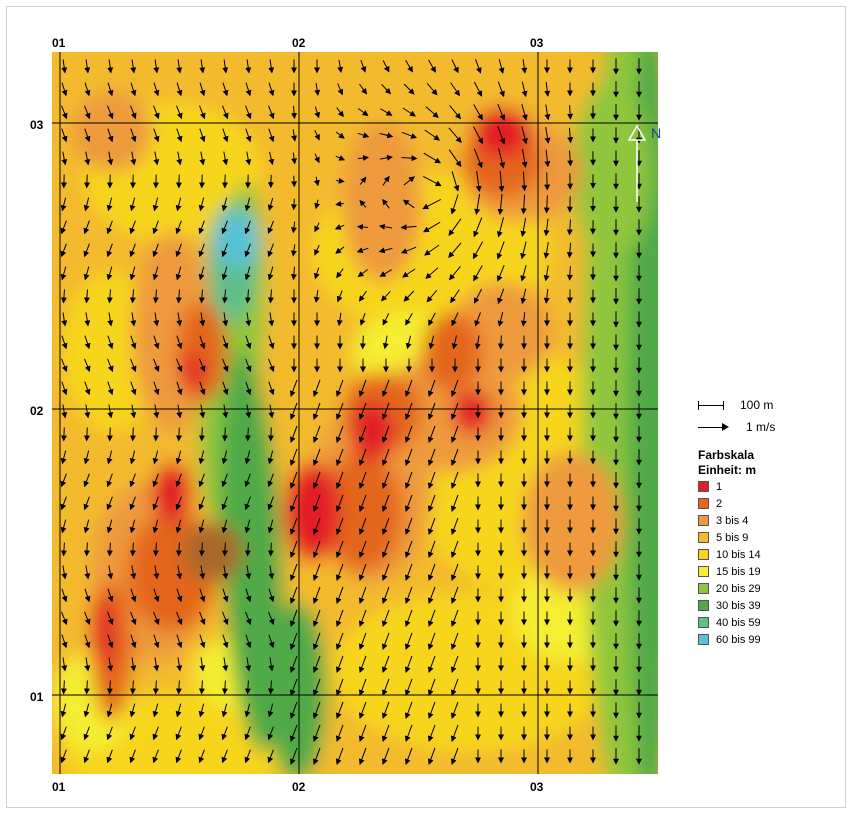  I want to click on legend-swatch, so click(703, 639).